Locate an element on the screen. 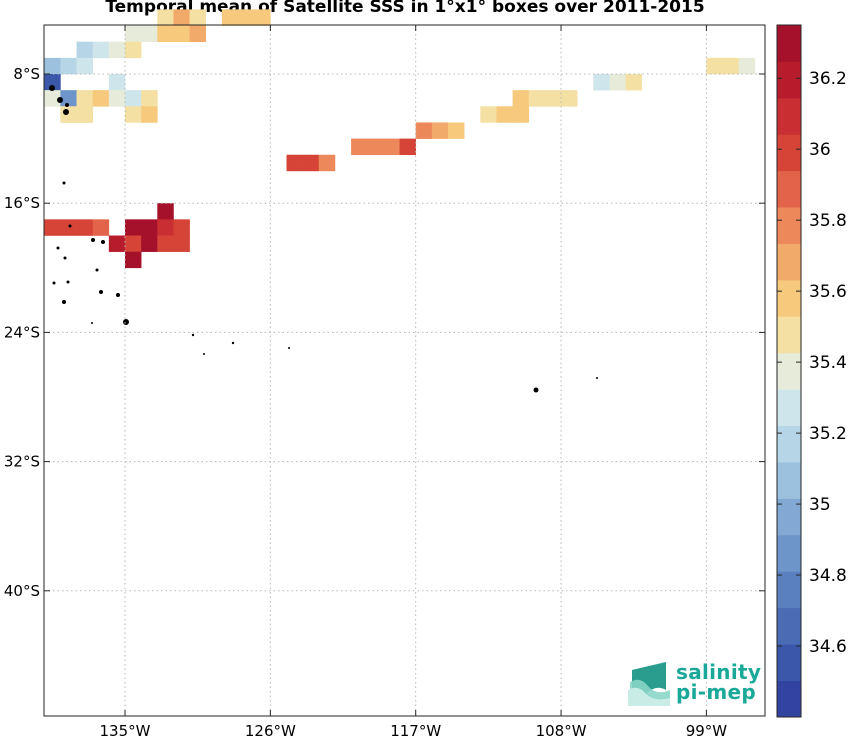  logo-line-2: pi-mep is located at coordinates (716, 692).